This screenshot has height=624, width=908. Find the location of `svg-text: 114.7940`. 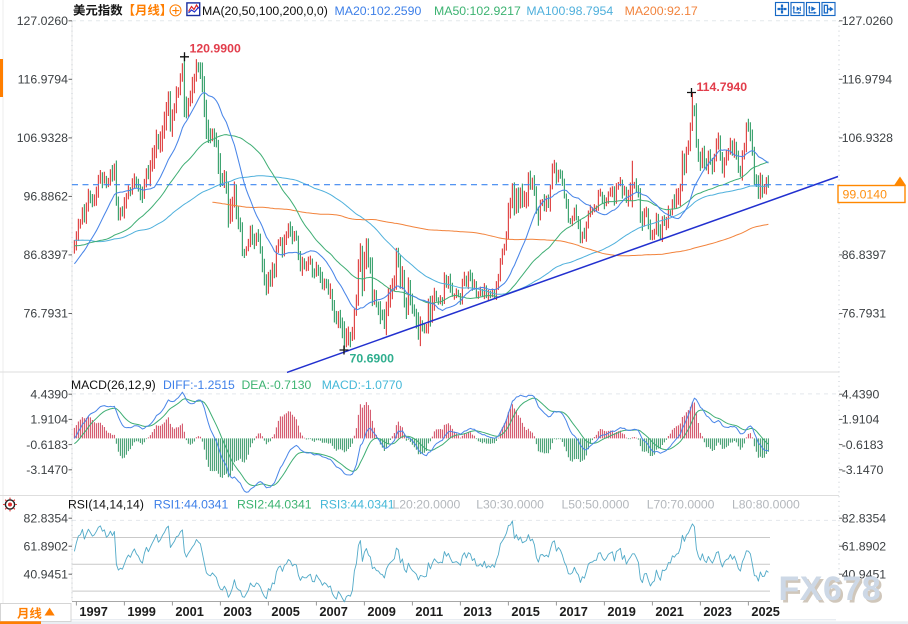

svg-text: 114.7940 is located at coordinates (722, 87).